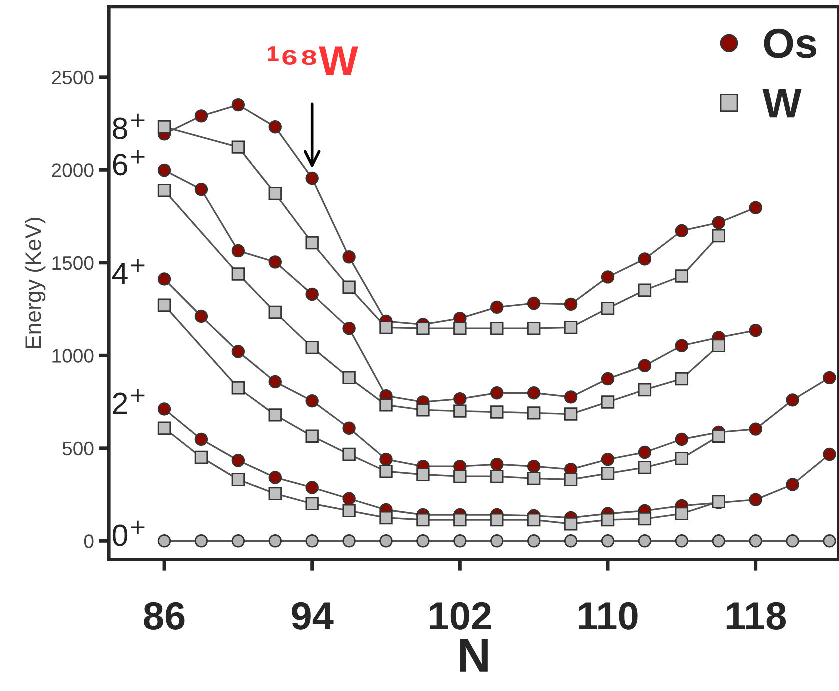 This screenshot has width=839, height=691. Describe the element at coordinates (756, 616) in the screenshot. I see `x-tick-label: 118` at that location.